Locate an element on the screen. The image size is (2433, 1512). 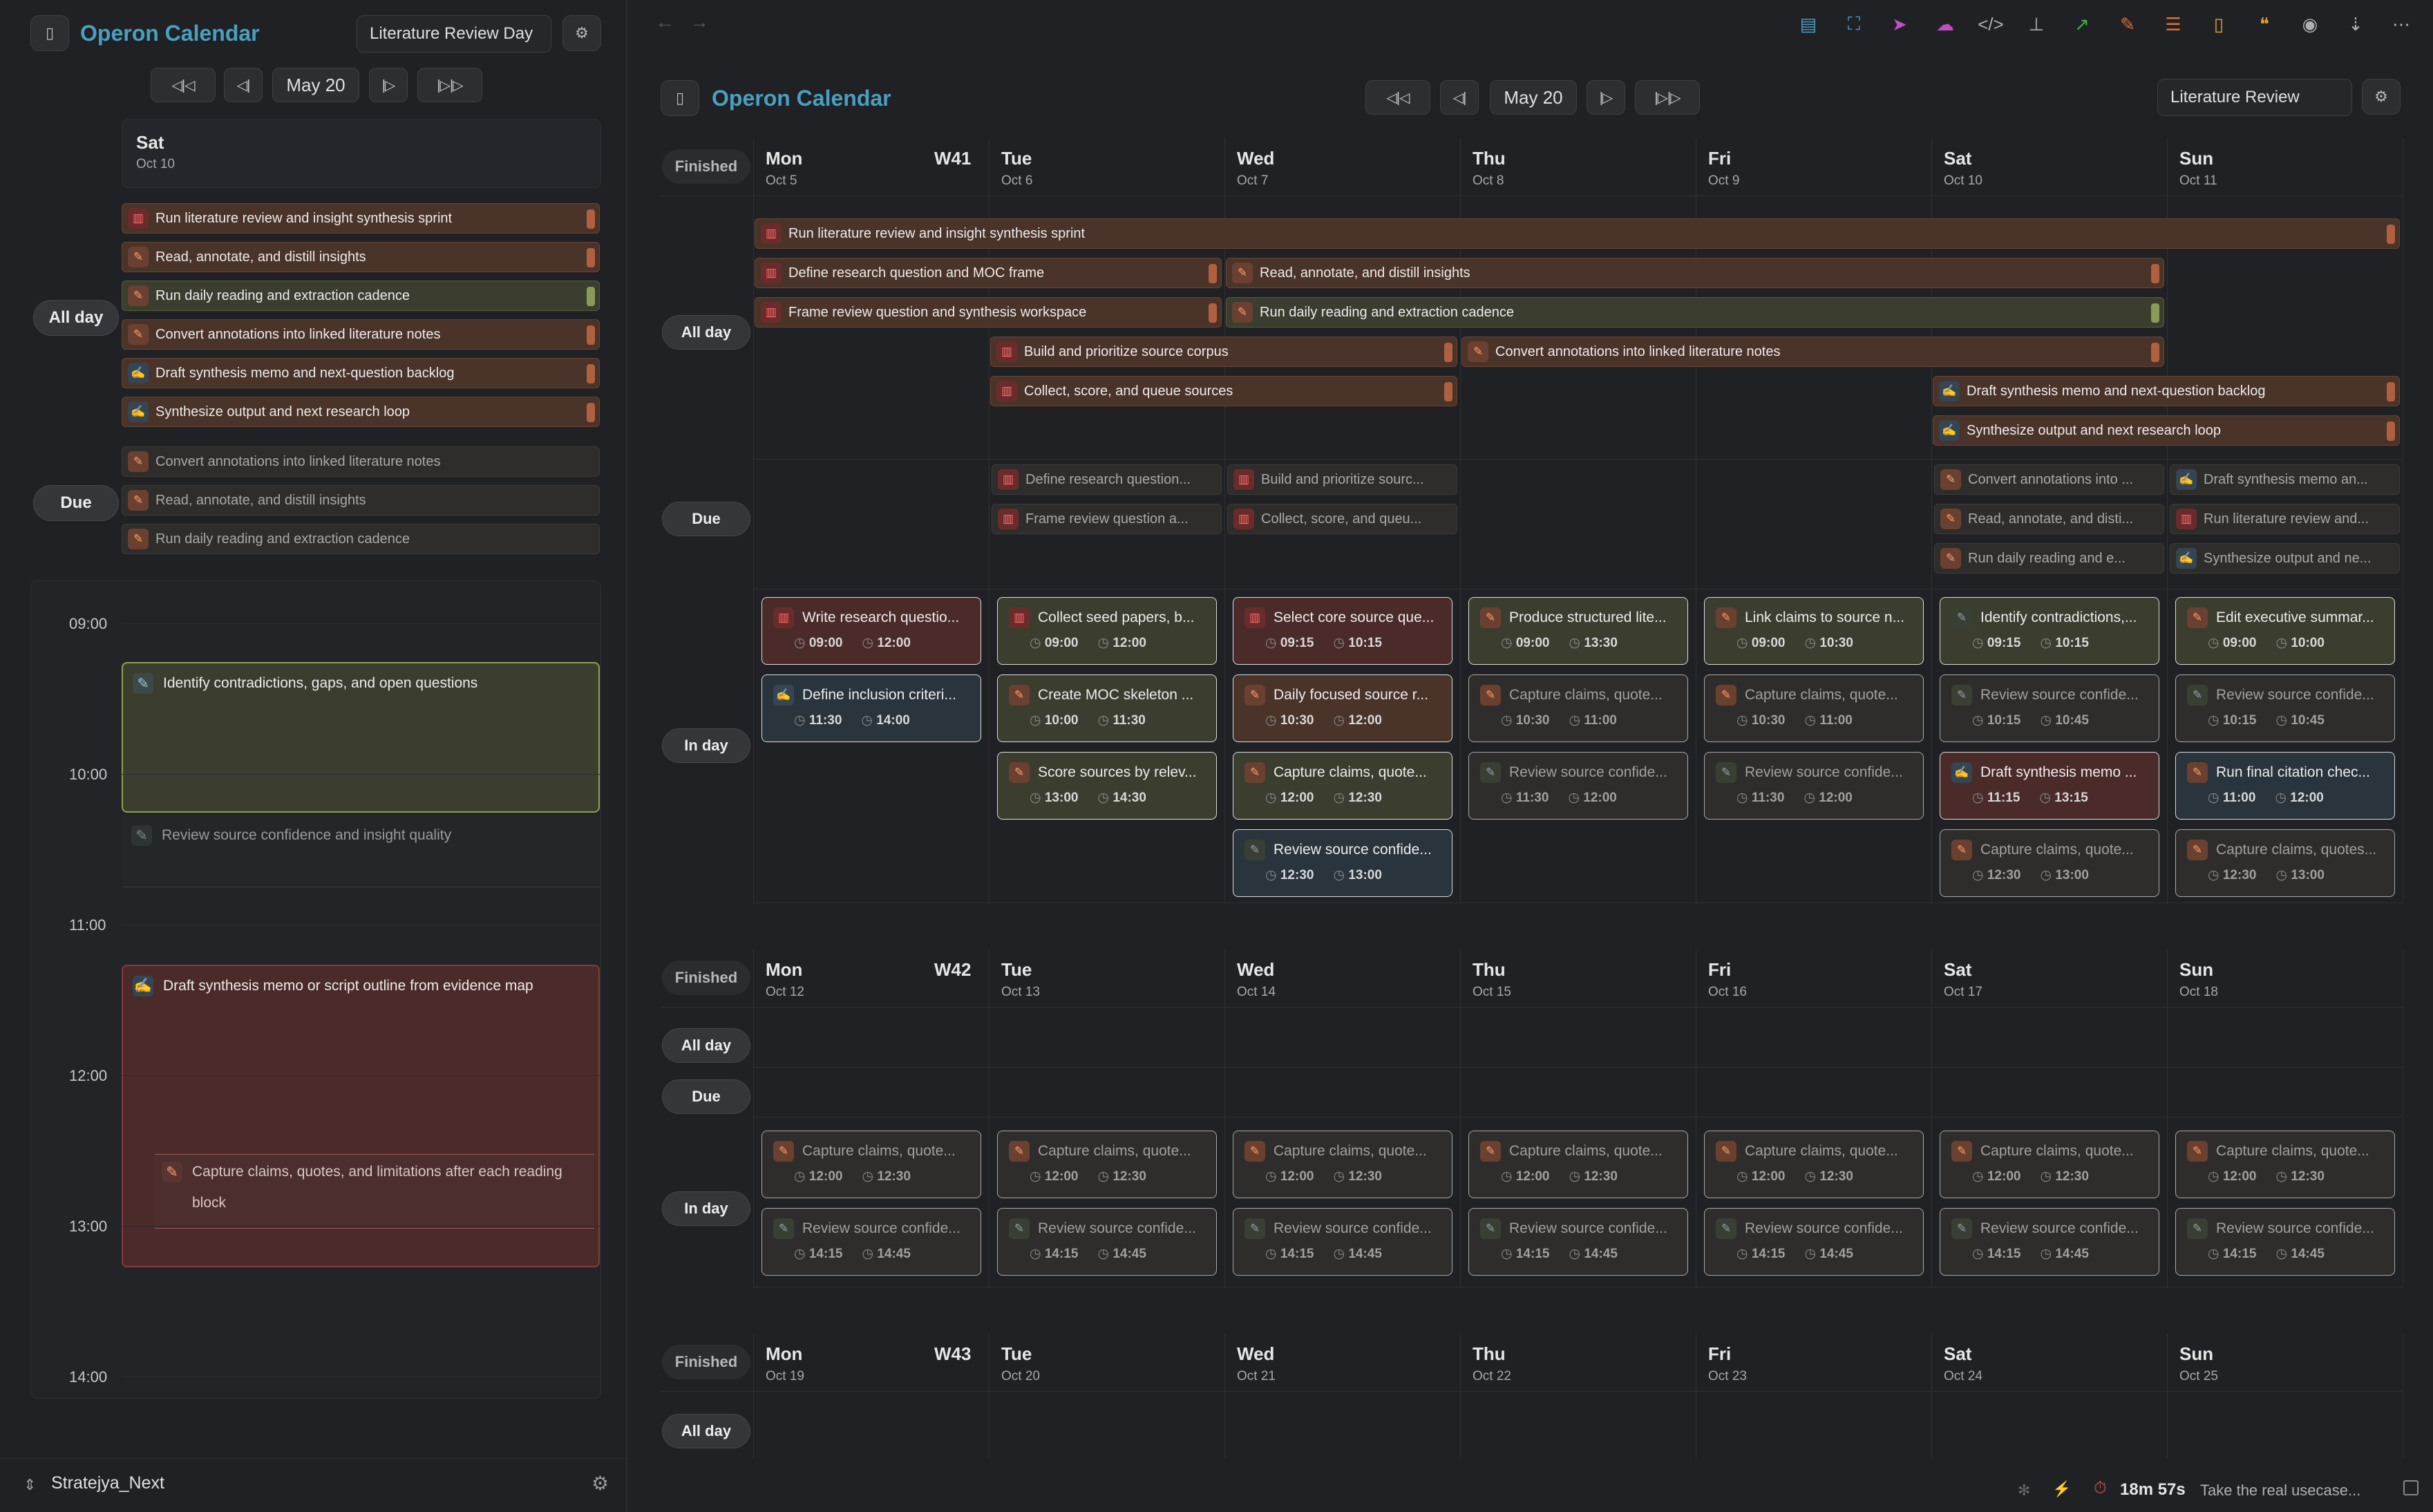
expand-icon: ⛶ is located at coordinates (1854, 23).